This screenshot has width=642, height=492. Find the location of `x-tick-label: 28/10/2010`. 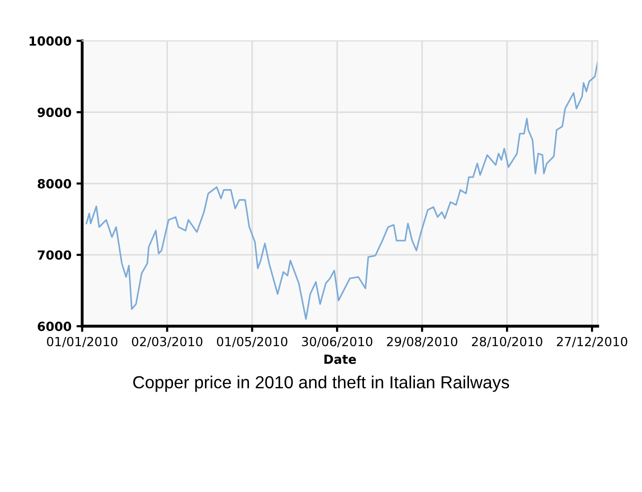

x-tick-label: 28/10/2010 is located at coordinates (507, 342).